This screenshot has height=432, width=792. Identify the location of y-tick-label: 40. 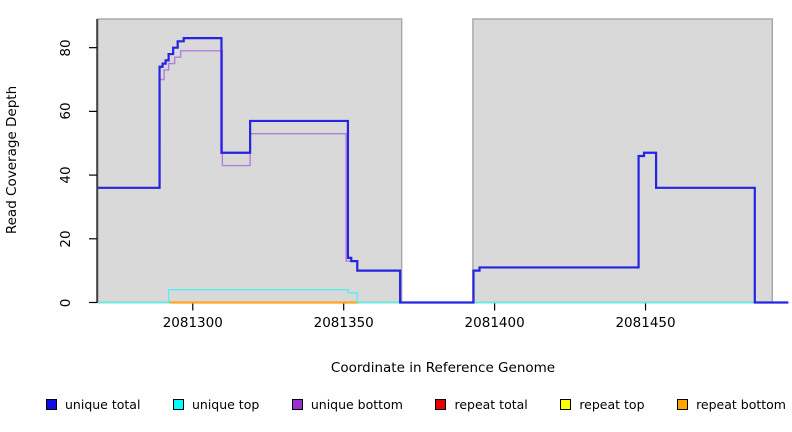
(66, 175).